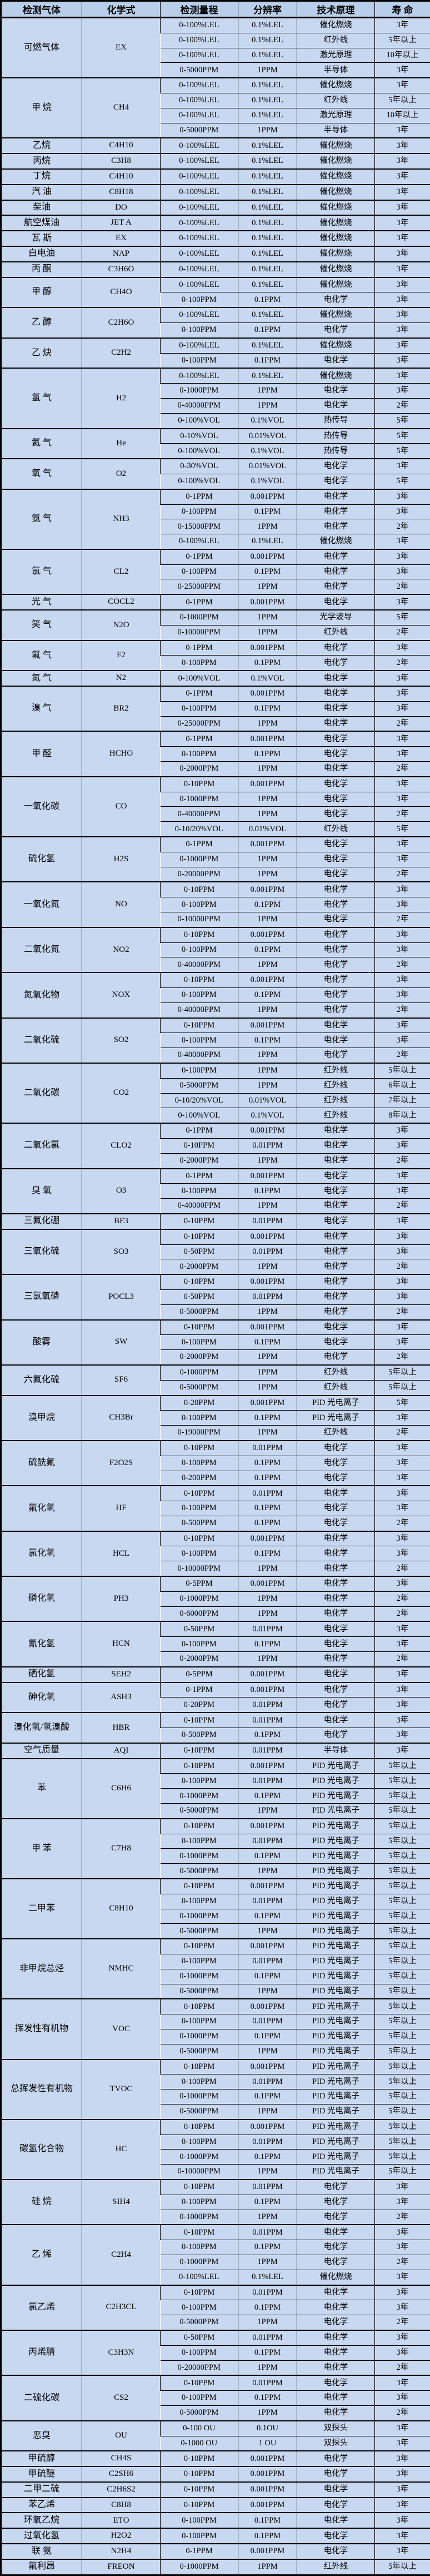  Describe the element at coordinates (200, 1946) in the screenshot. I see `range-cell: 0-10PPM` at that location.